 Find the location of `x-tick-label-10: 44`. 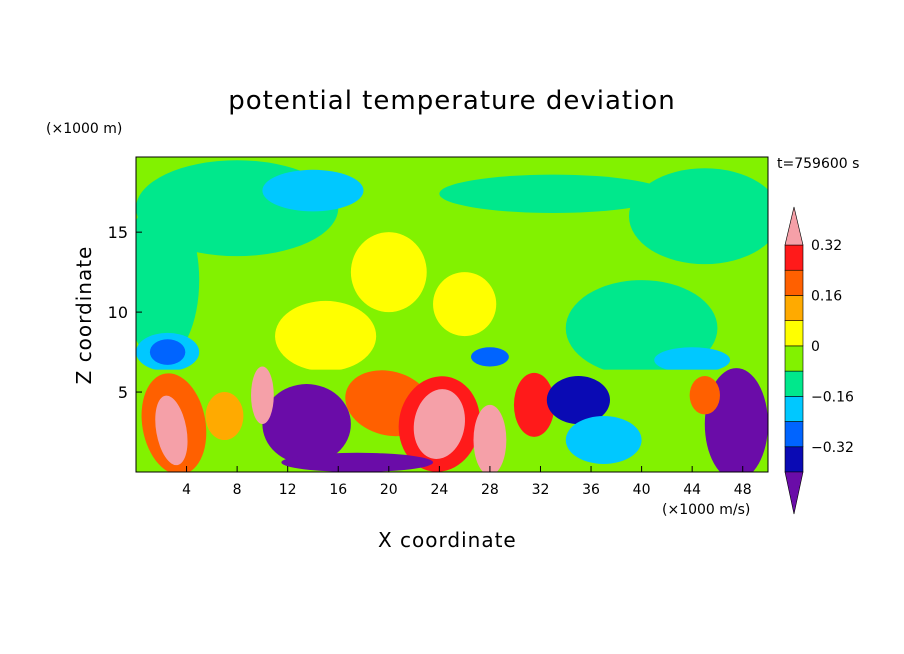

x-tick-label-10: 44 is located at coordinates (692, 490).